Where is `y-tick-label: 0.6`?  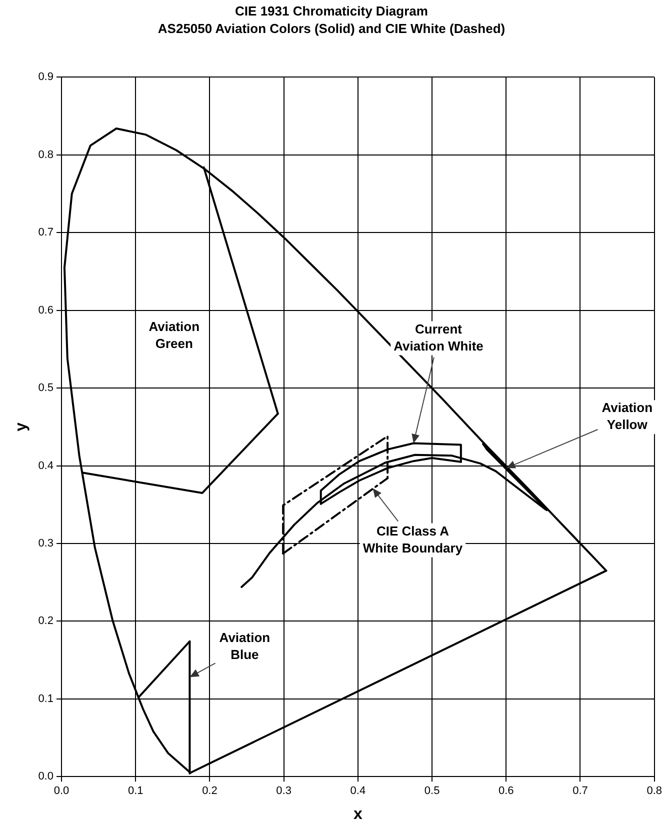 y-tick-label: 0.6 is located at coordinates (46, 310).